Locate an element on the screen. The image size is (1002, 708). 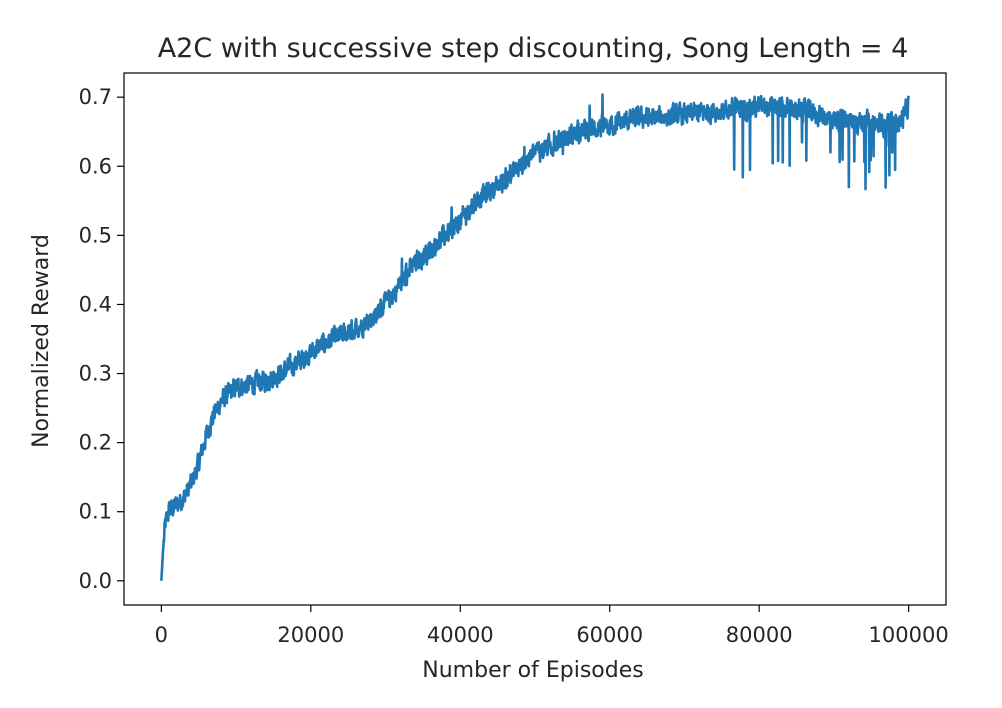
x-tick-label: 40000 is located at coordinates (460, 635).